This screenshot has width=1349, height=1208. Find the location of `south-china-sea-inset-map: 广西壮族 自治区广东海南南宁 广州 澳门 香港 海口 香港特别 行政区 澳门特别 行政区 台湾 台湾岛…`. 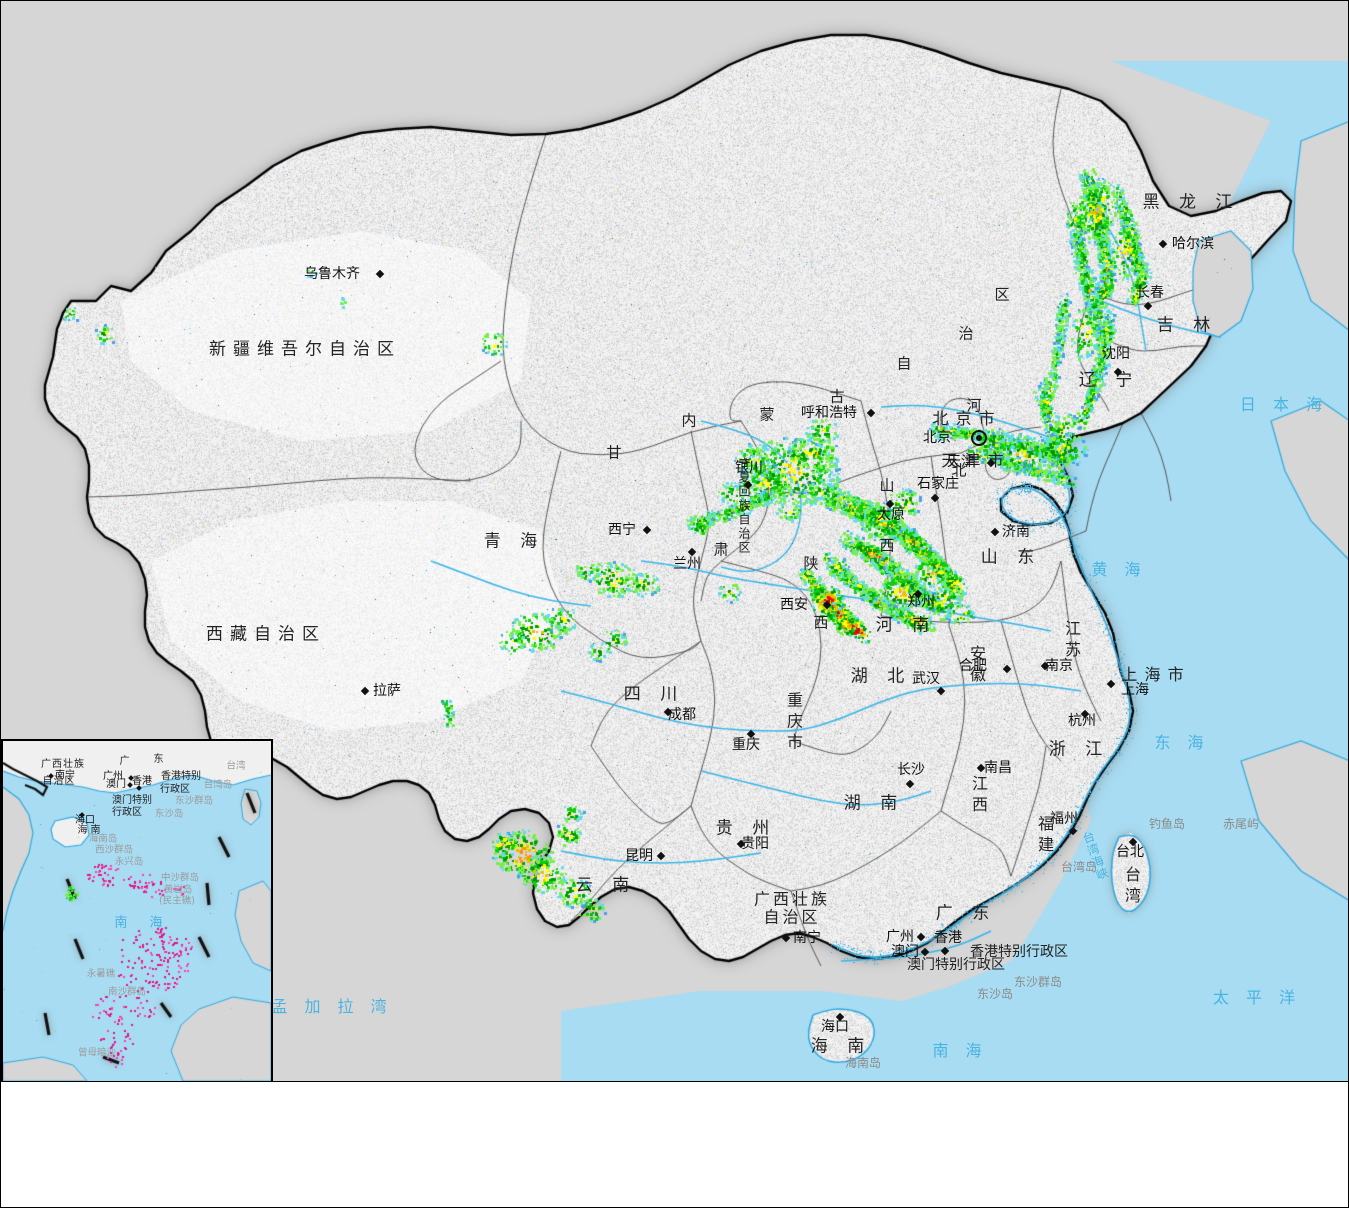

south-china-sea-inset-map: 广西壮族 自治区广东海南南宁 广州 澳门 香港 海口 香港特别 行政区 澳门特别 行政区 台湾 台湾岛… is located at coordinates (137, 910).